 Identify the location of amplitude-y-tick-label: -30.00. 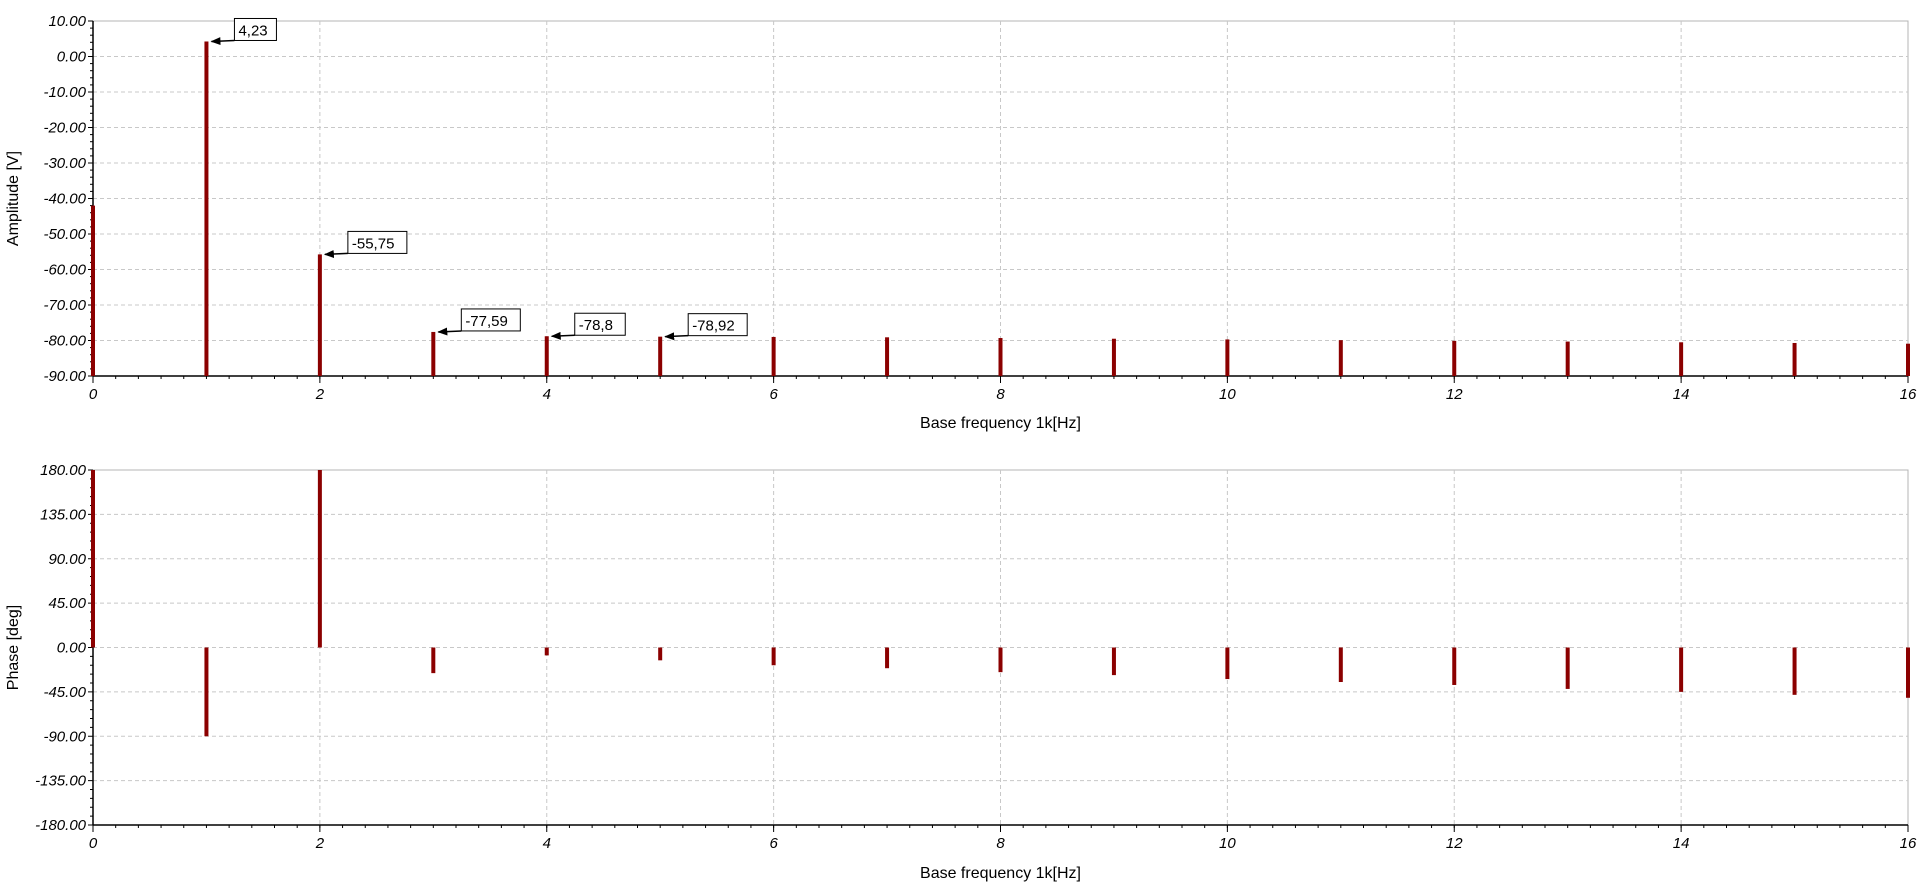
(64, 163).